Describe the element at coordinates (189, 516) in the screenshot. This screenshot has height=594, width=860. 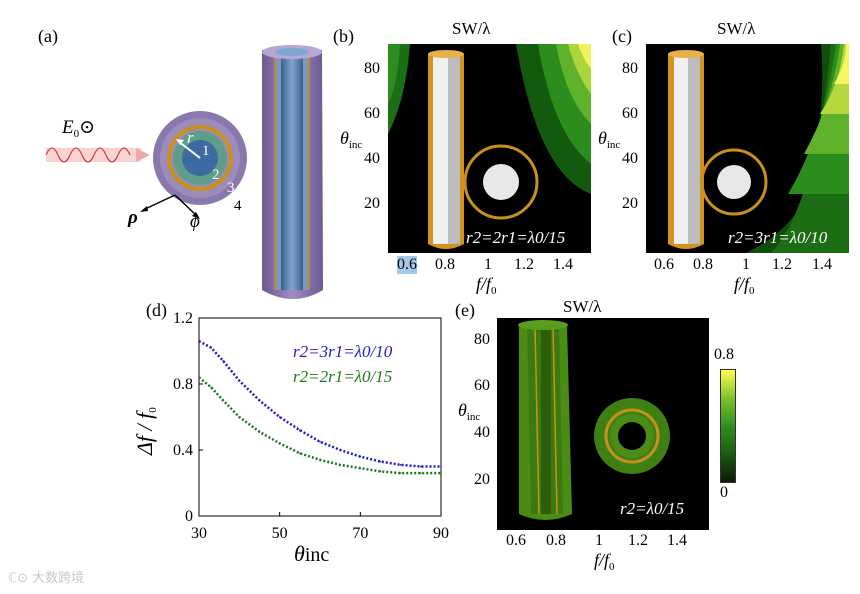
I see `chart-ytick-label: 0` at that location.